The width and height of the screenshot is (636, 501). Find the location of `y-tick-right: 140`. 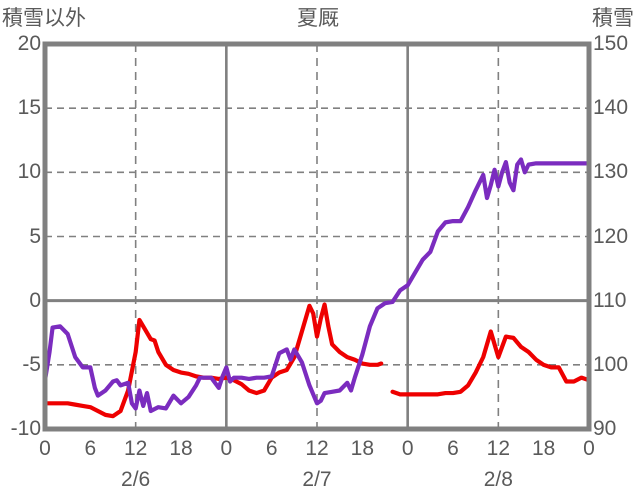

y-tick-right: 140 is located at coordinates (611, 108).